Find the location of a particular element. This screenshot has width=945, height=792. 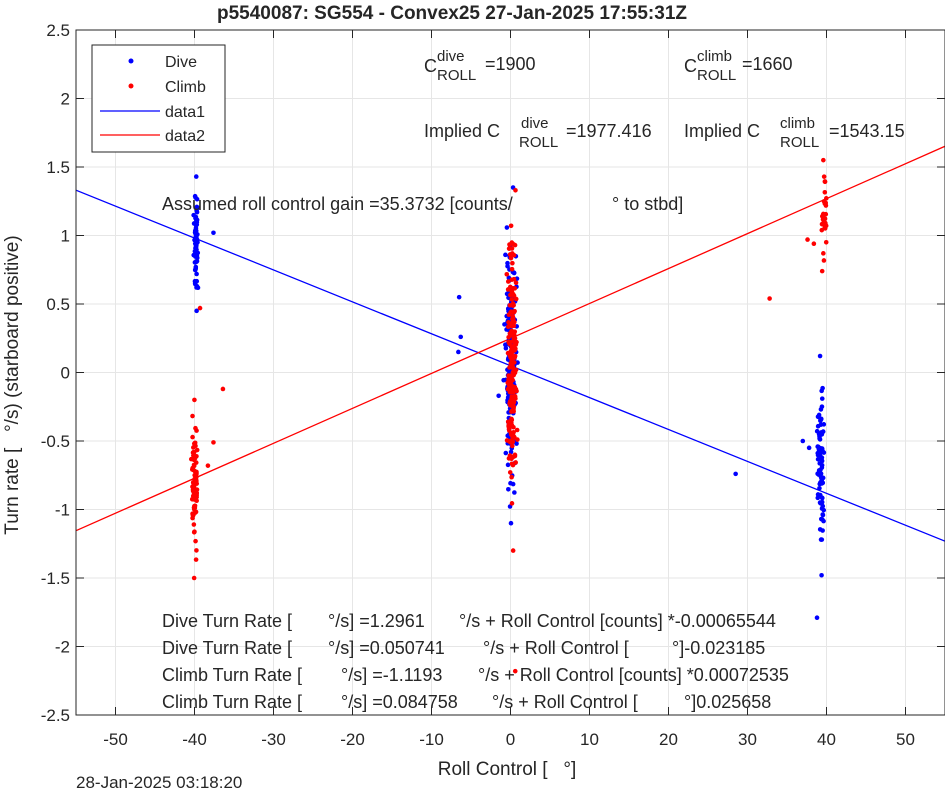

y-tick-label: -0.5 is located at coordinates (55, 441).